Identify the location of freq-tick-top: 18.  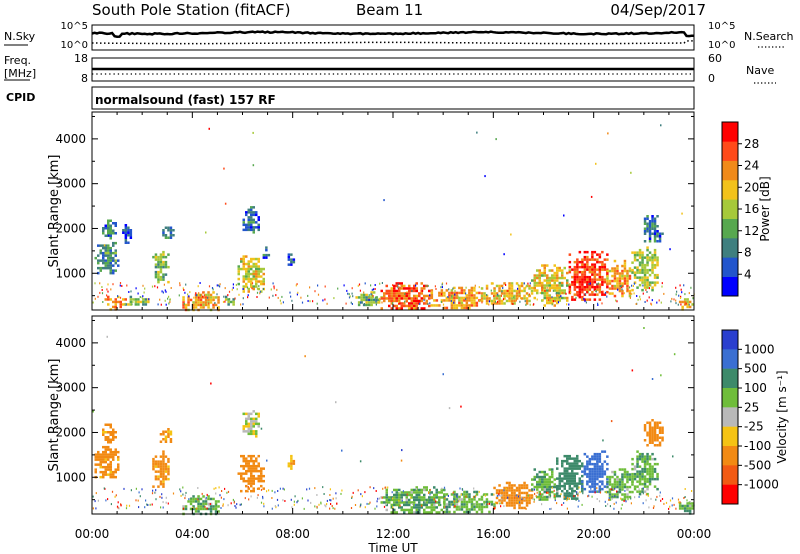
(81, 58).